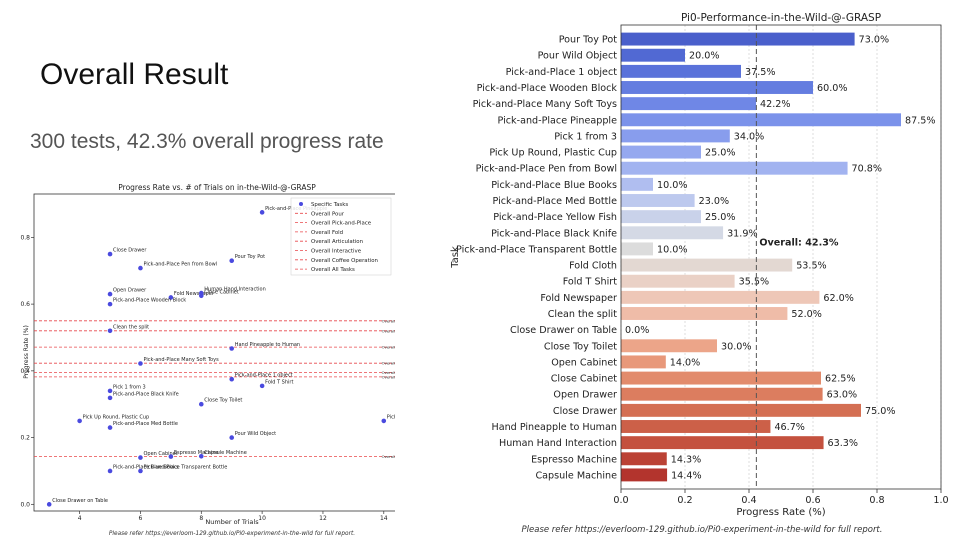 This screenshot has height=545, width=960. What do you see at coordinates (25, 504) in the screenshot?
I see `scatter-ytick-label: 0.0` at bounding box center [25, 504].